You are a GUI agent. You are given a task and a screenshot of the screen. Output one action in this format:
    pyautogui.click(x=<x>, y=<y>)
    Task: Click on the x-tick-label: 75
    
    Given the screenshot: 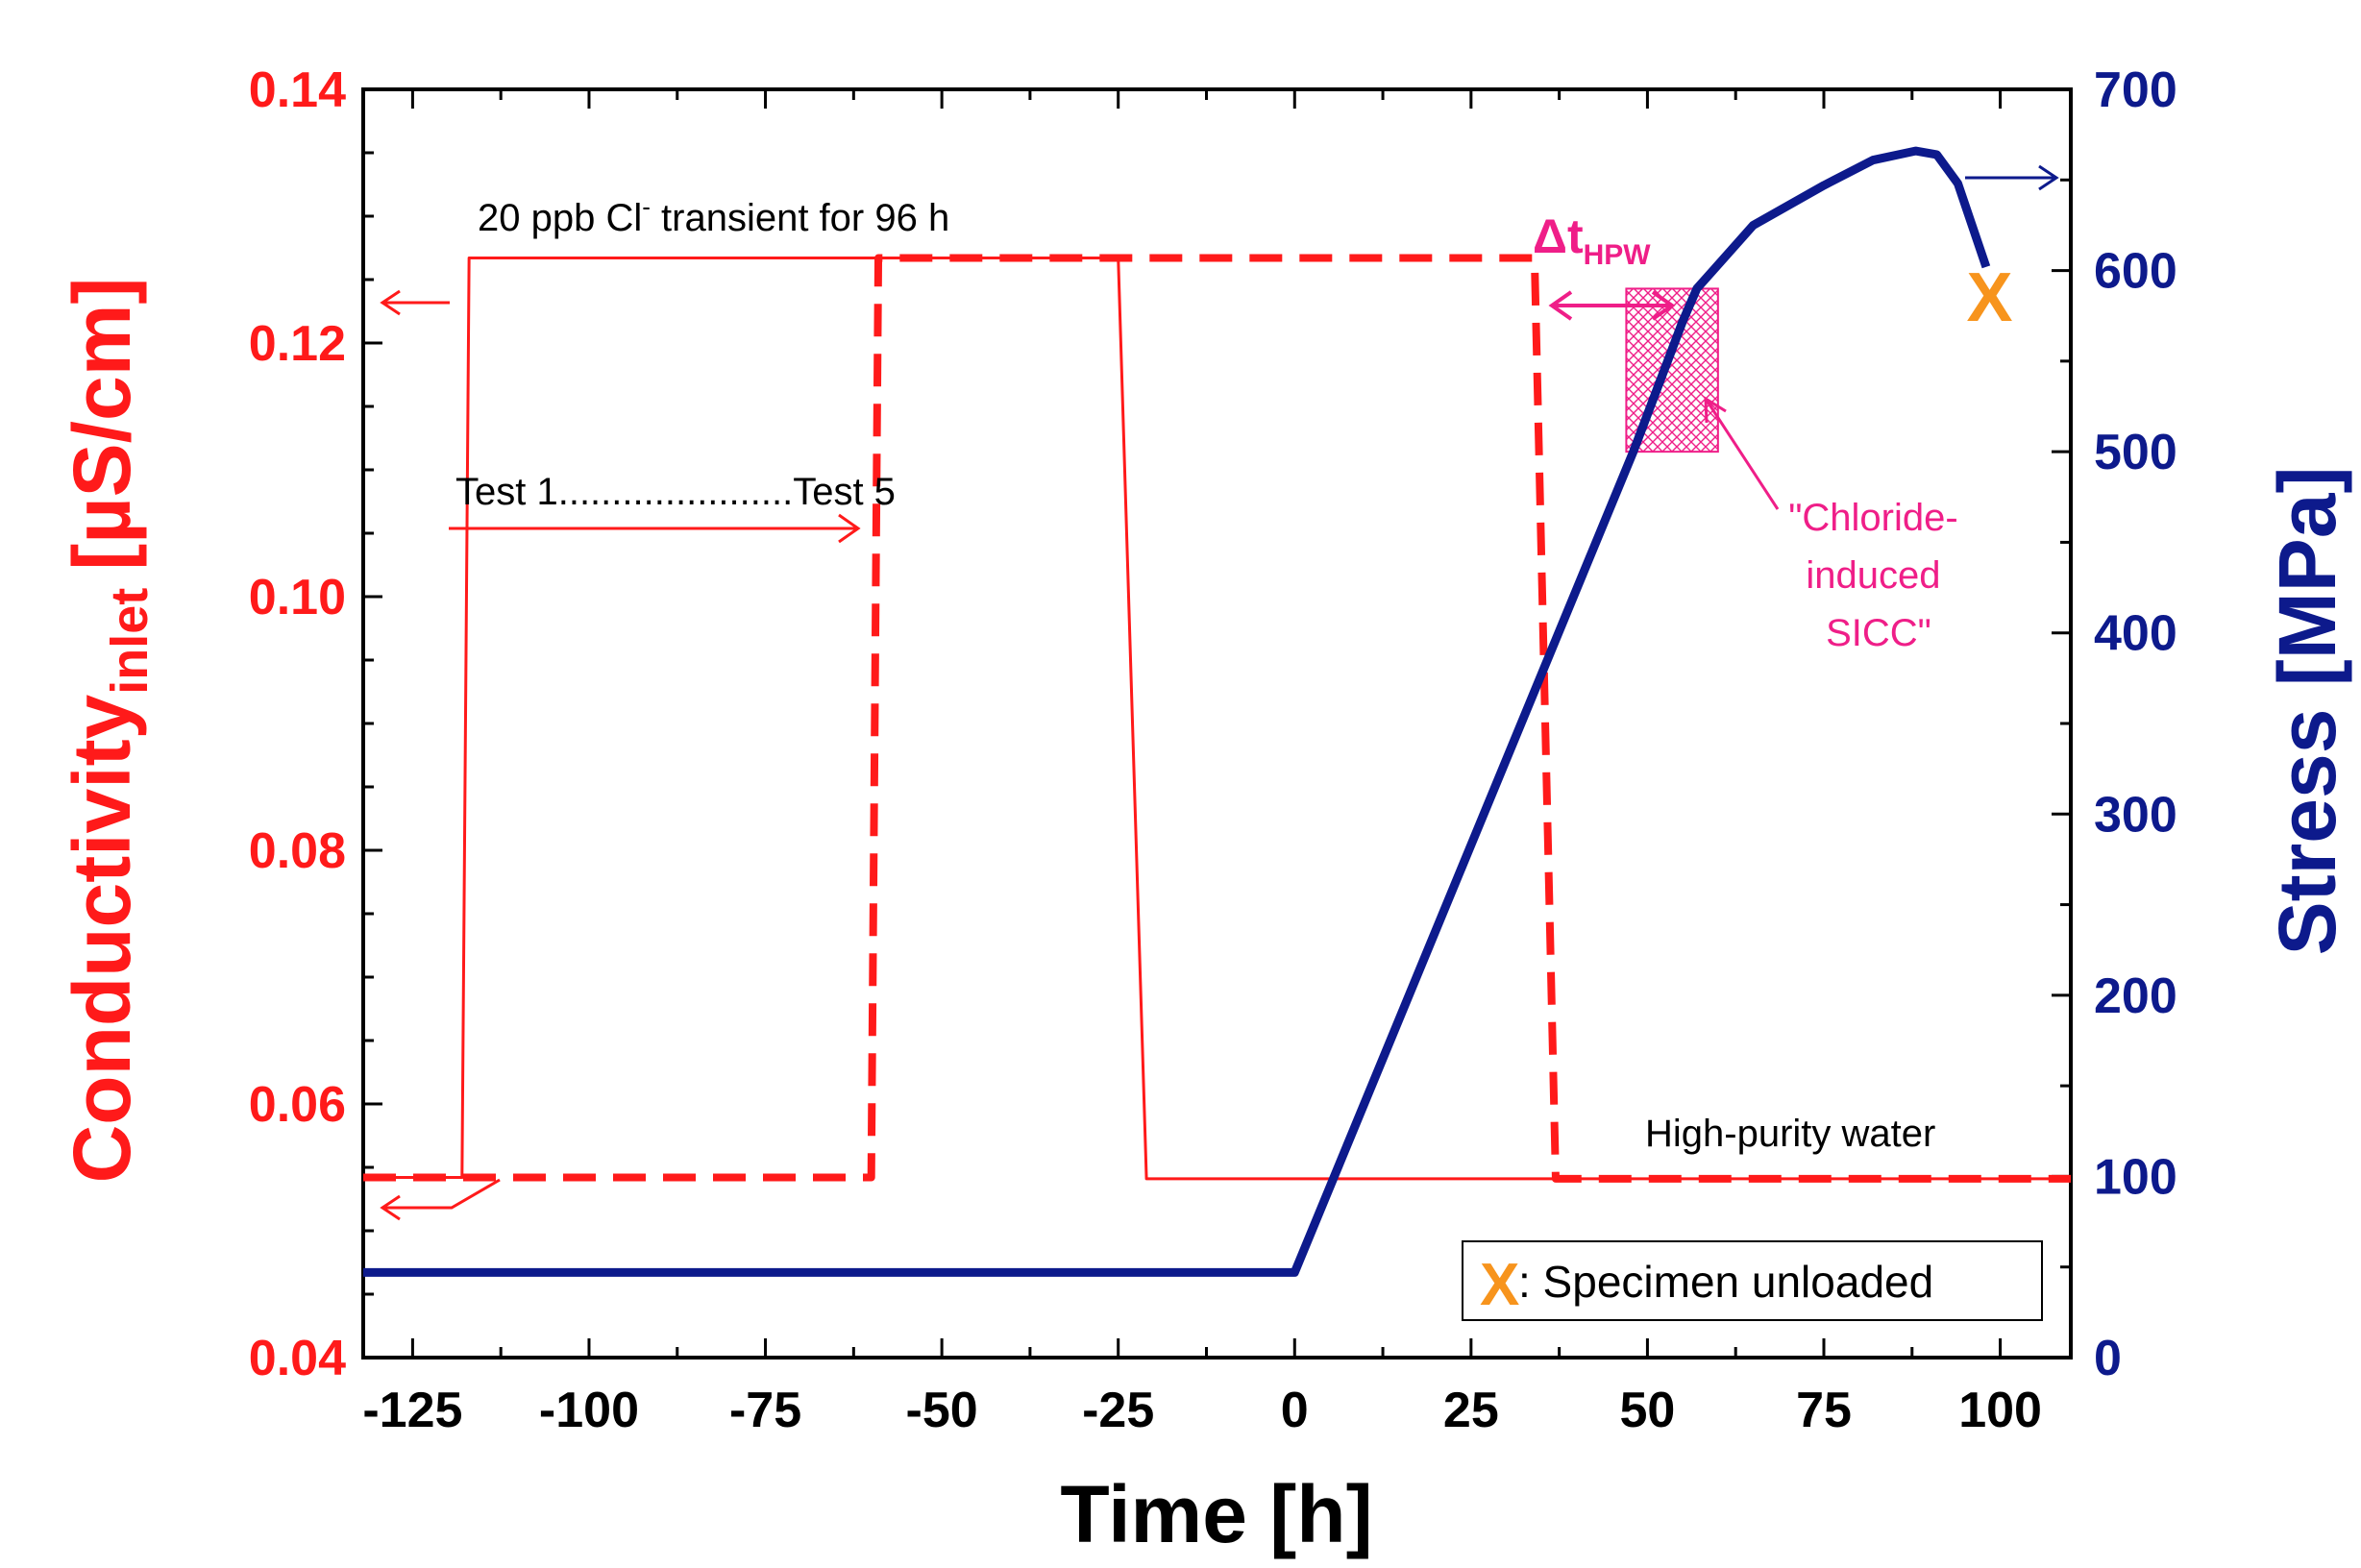 What is the action you would take?
    pyautogui.click(x=1824, y=1411)
    